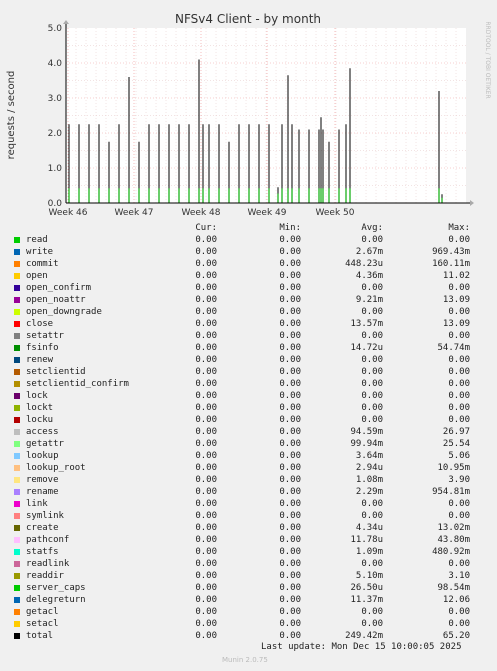 This screenshot has height=671, width=497. What do you see at coordinates (248, 516) in the screenshot?
I see `legend-row-symlink: symlink 0.00 0.00 0.00 0.00` at bounding box center [248, 516].